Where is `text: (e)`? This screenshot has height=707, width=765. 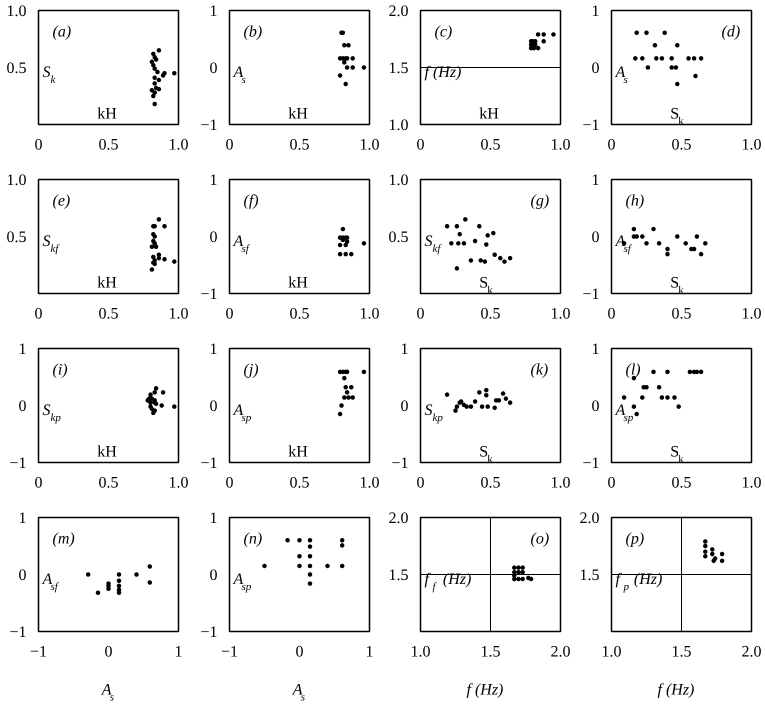
text: (e) is located at coordinates (61, 201).